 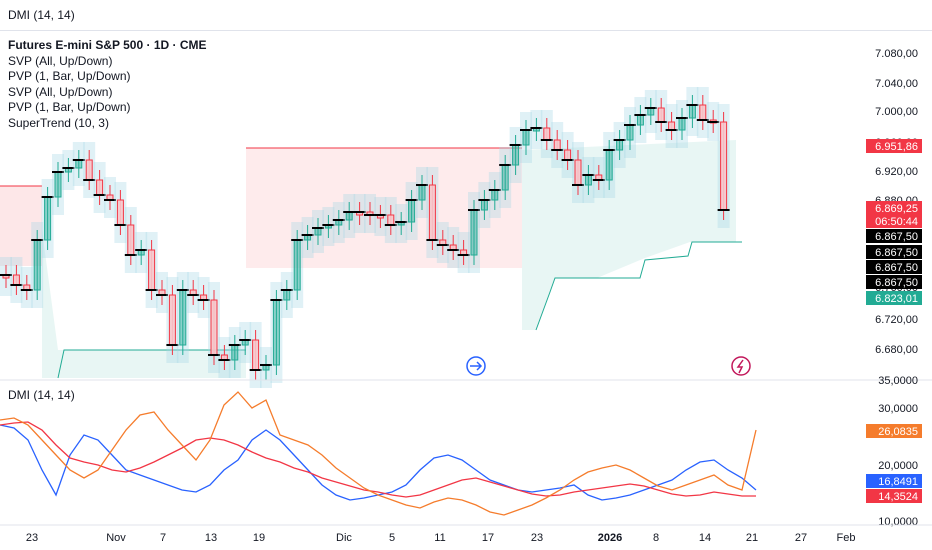 What do you see at coordinates (21, 226) in the screenshot?
I see `resistance-zone-left` at bounding box center [21, 226].